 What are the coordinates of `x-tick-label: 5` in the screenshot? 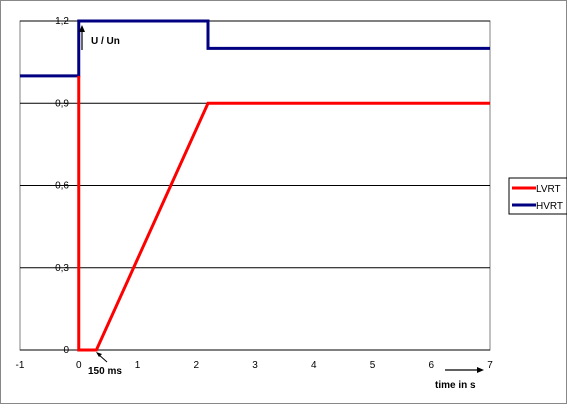 It's located at (373, 365).